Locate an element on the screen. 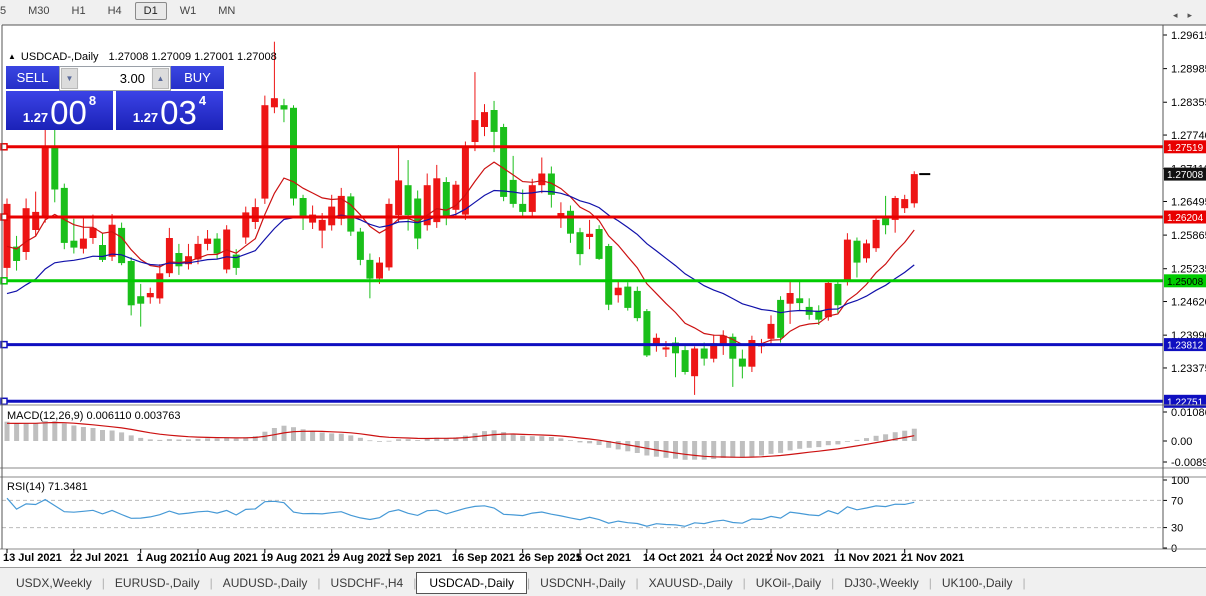  symbol-tab-usdcad-daily: USDCAD-,Daily is located at coordinates (472, 582).